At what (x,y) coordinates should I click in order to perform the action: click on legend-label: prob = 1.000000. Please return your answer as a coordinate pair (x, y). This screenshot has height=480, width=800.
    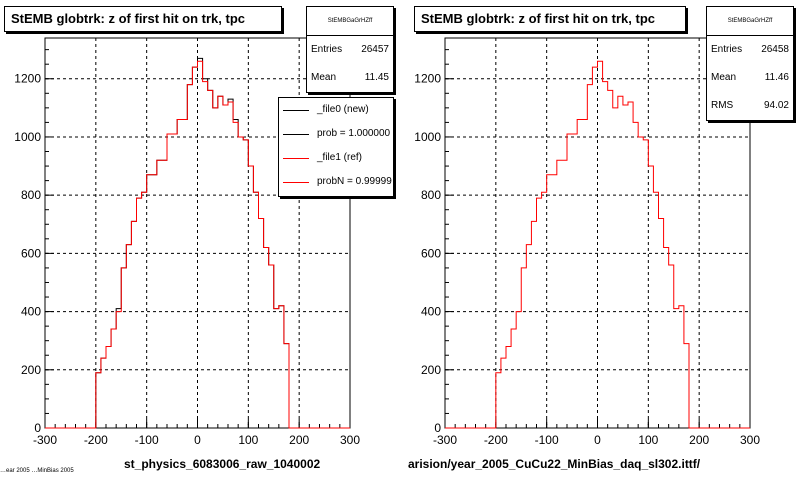
    Looking at the image, I should click on (354, 133).